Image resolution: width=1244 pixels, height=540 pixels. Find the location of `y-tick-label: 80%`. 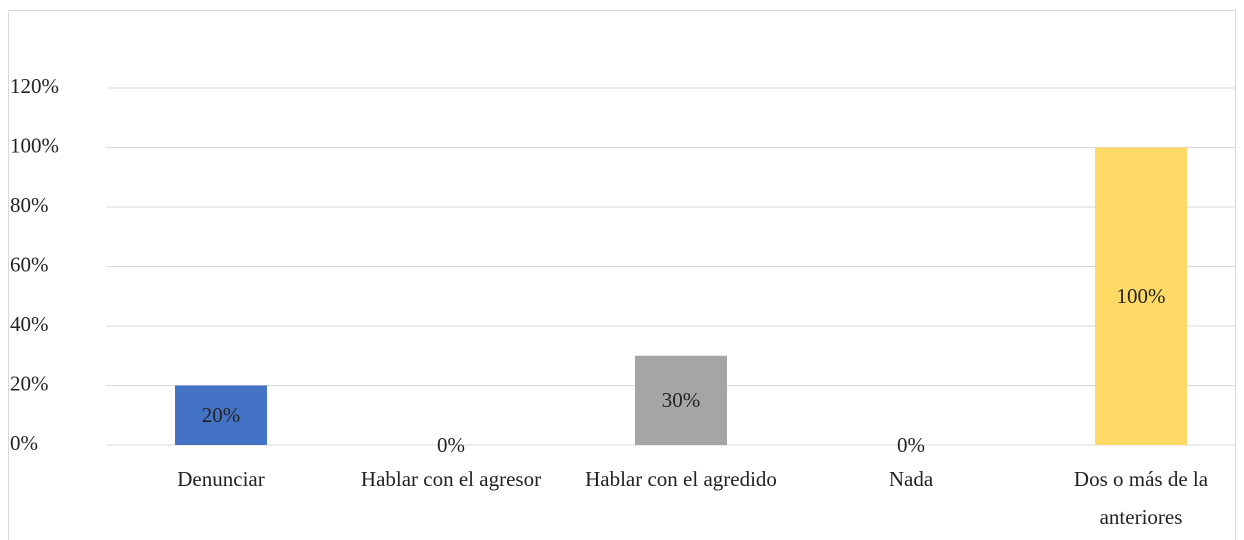

y-tick-label: 80% is located at coordinates (29, 205).